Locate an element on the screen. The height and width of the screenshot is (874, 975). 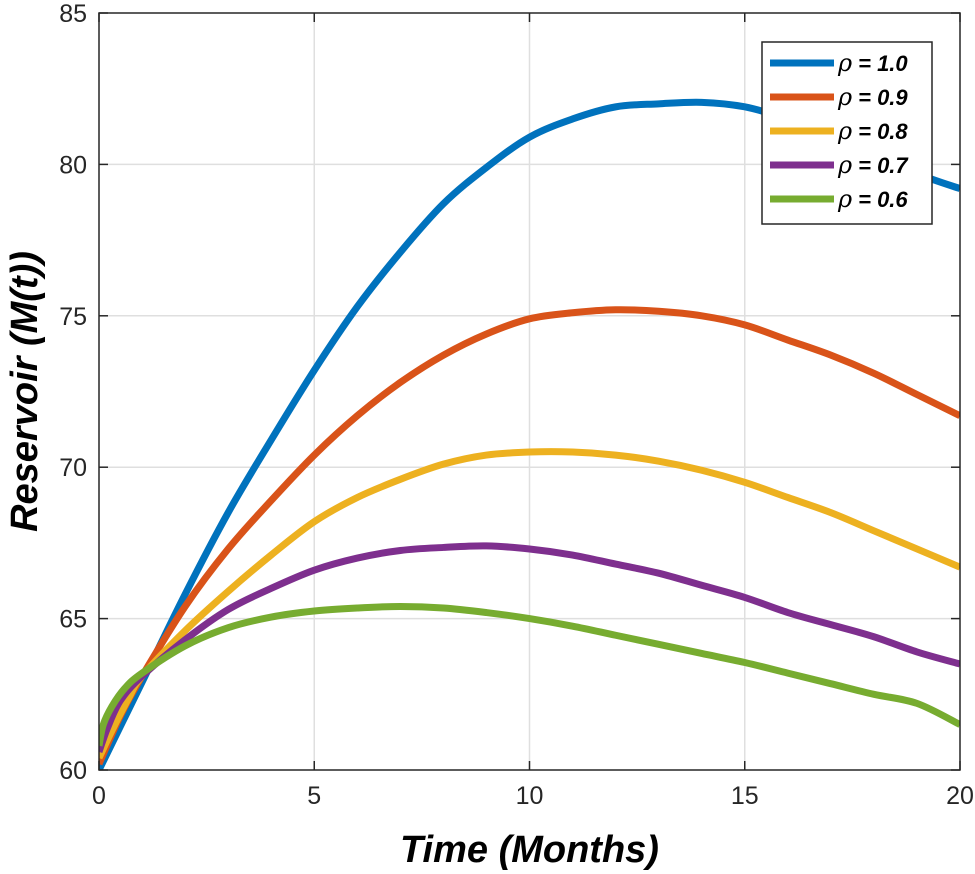
legend: ρ = 1.0ρ = 0.9ρ = 0.8ρ = 0.7ρ = 0.6 is located at coordinates (847, 133).